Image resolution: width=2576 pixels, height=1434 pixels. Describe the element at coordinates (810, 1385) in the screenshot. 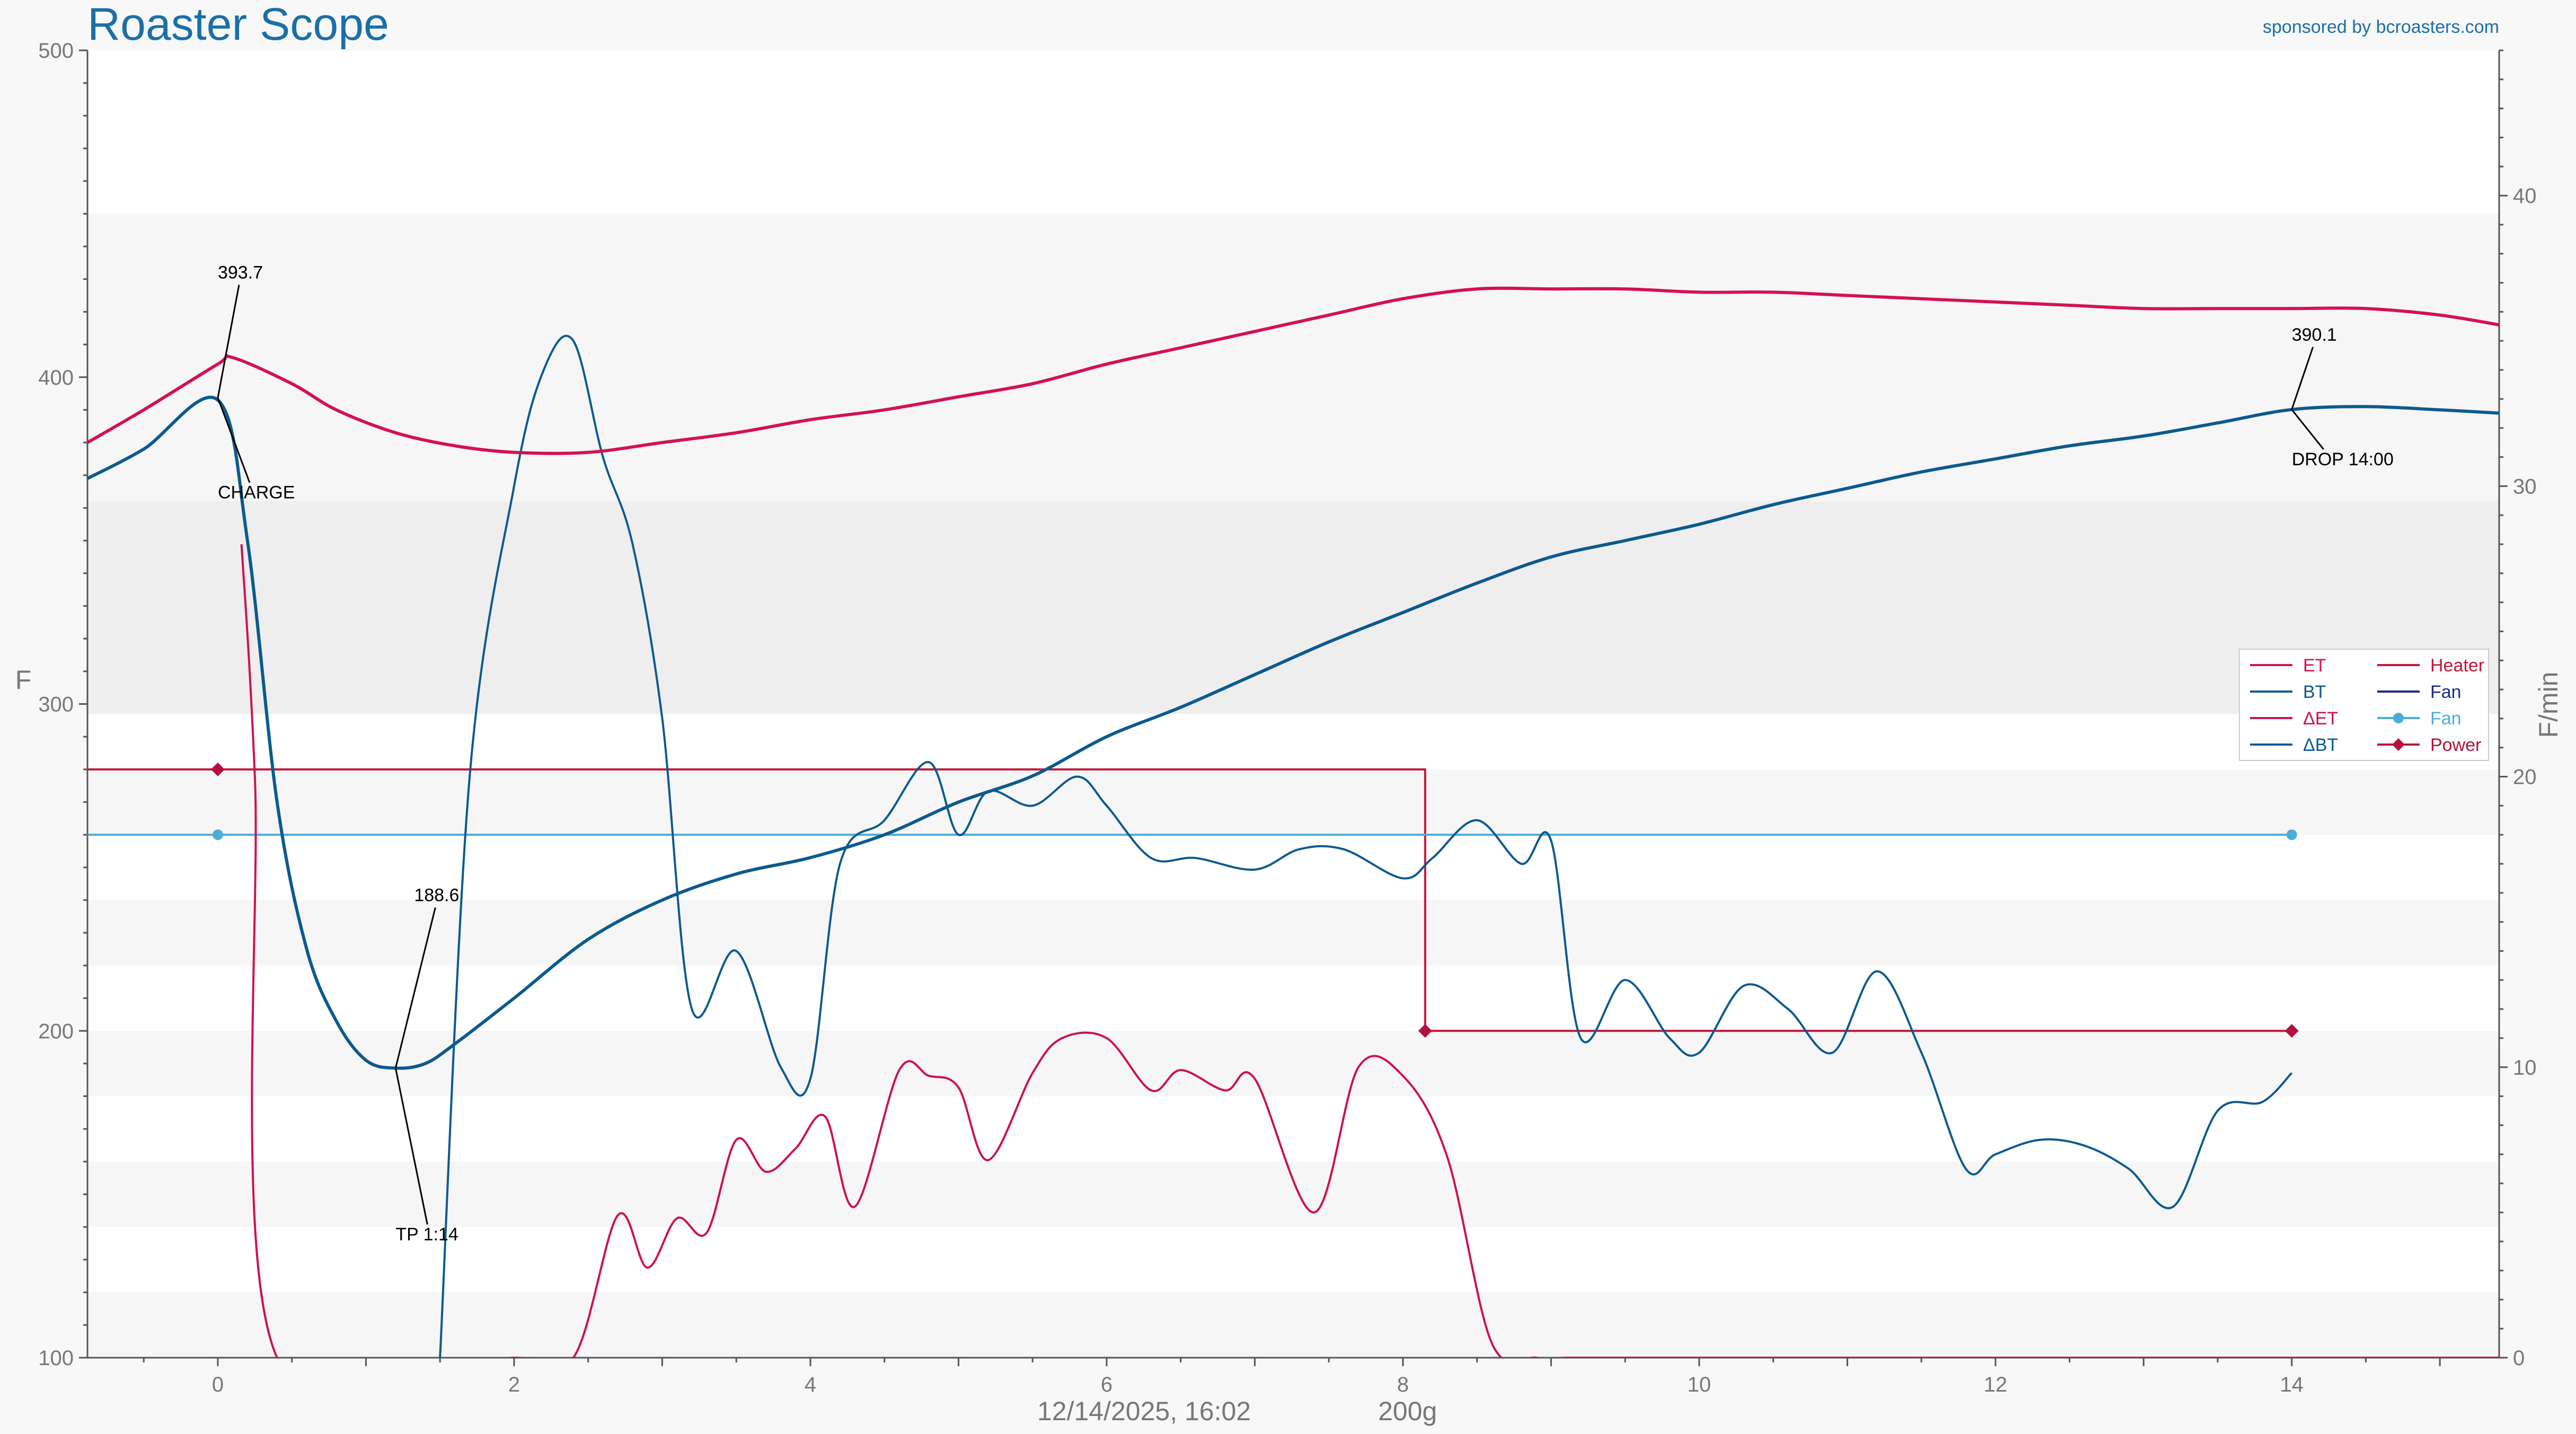

I see `x-tick-label: 4` at that location.